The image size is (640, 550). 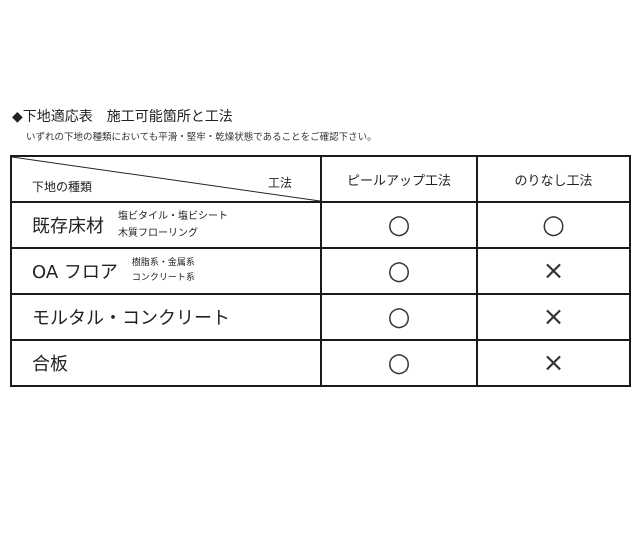 I want to click on diagonal-divider, so click(x=166, y=179).